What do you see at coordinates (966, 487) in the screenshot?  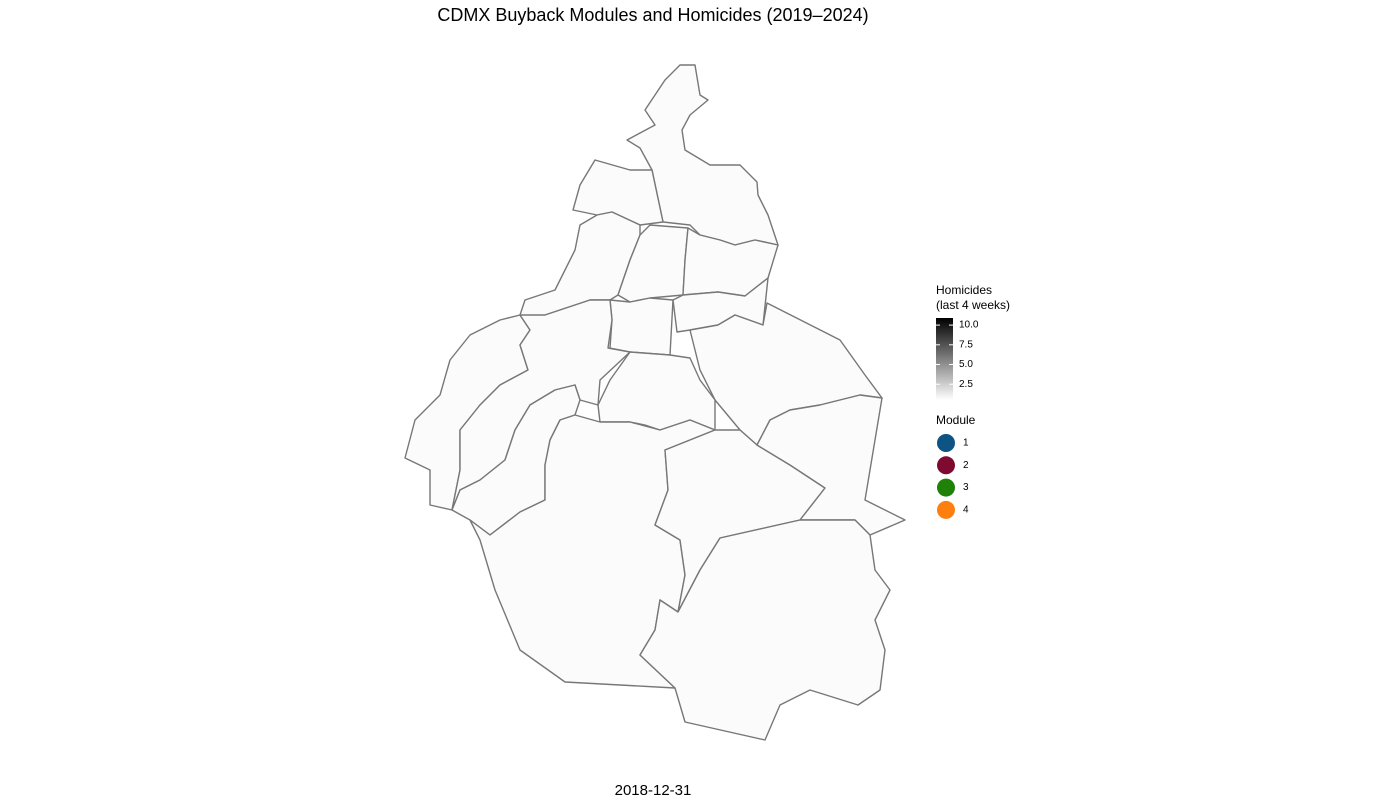 I see `module-label: 3` at bounding box center [966, 487].